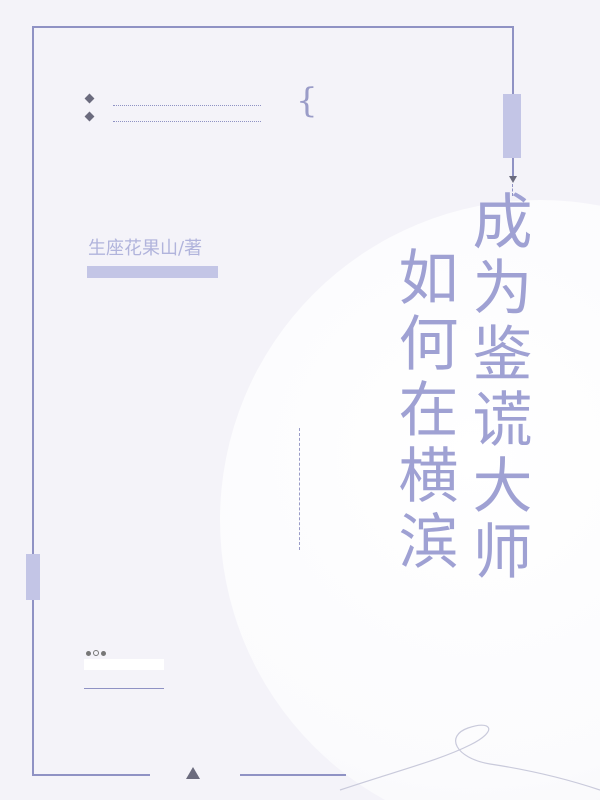 The image size is (600, 800). I want to click on dot-hollow, so click(96, 653).